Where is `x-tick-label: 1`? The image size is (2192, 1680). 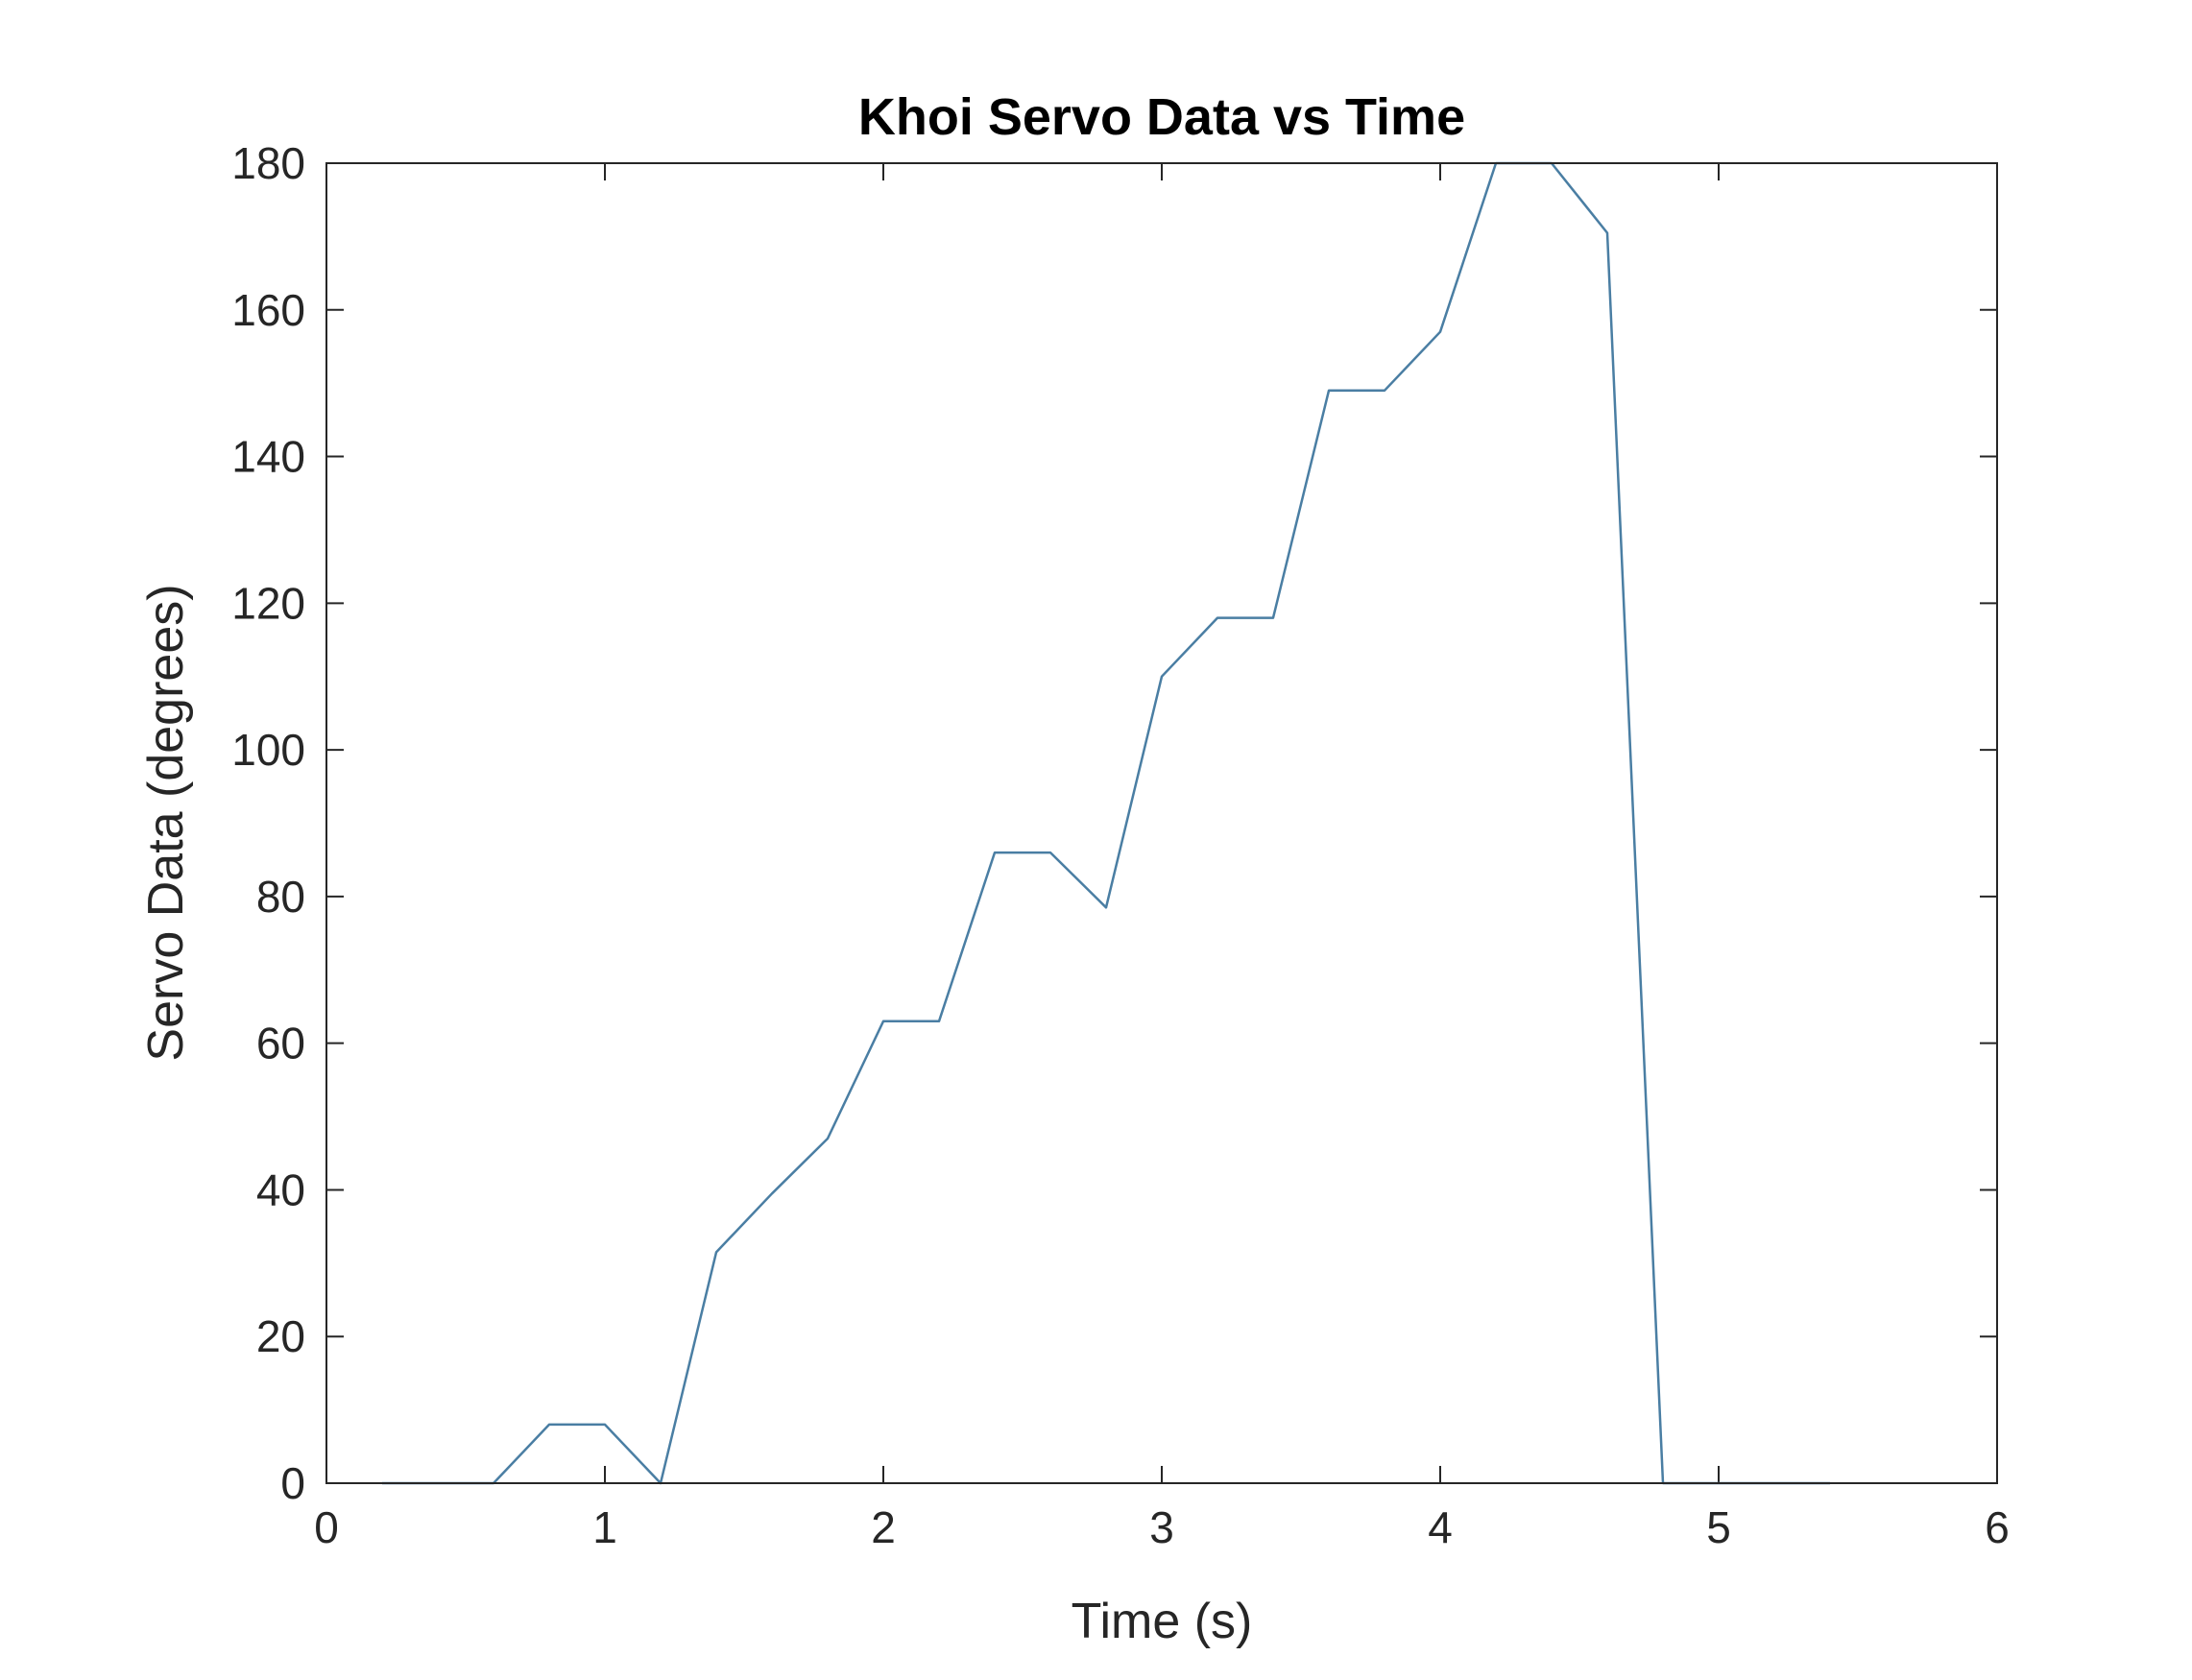 x-tick-label: 1 is located at coordinates (604, 1527).